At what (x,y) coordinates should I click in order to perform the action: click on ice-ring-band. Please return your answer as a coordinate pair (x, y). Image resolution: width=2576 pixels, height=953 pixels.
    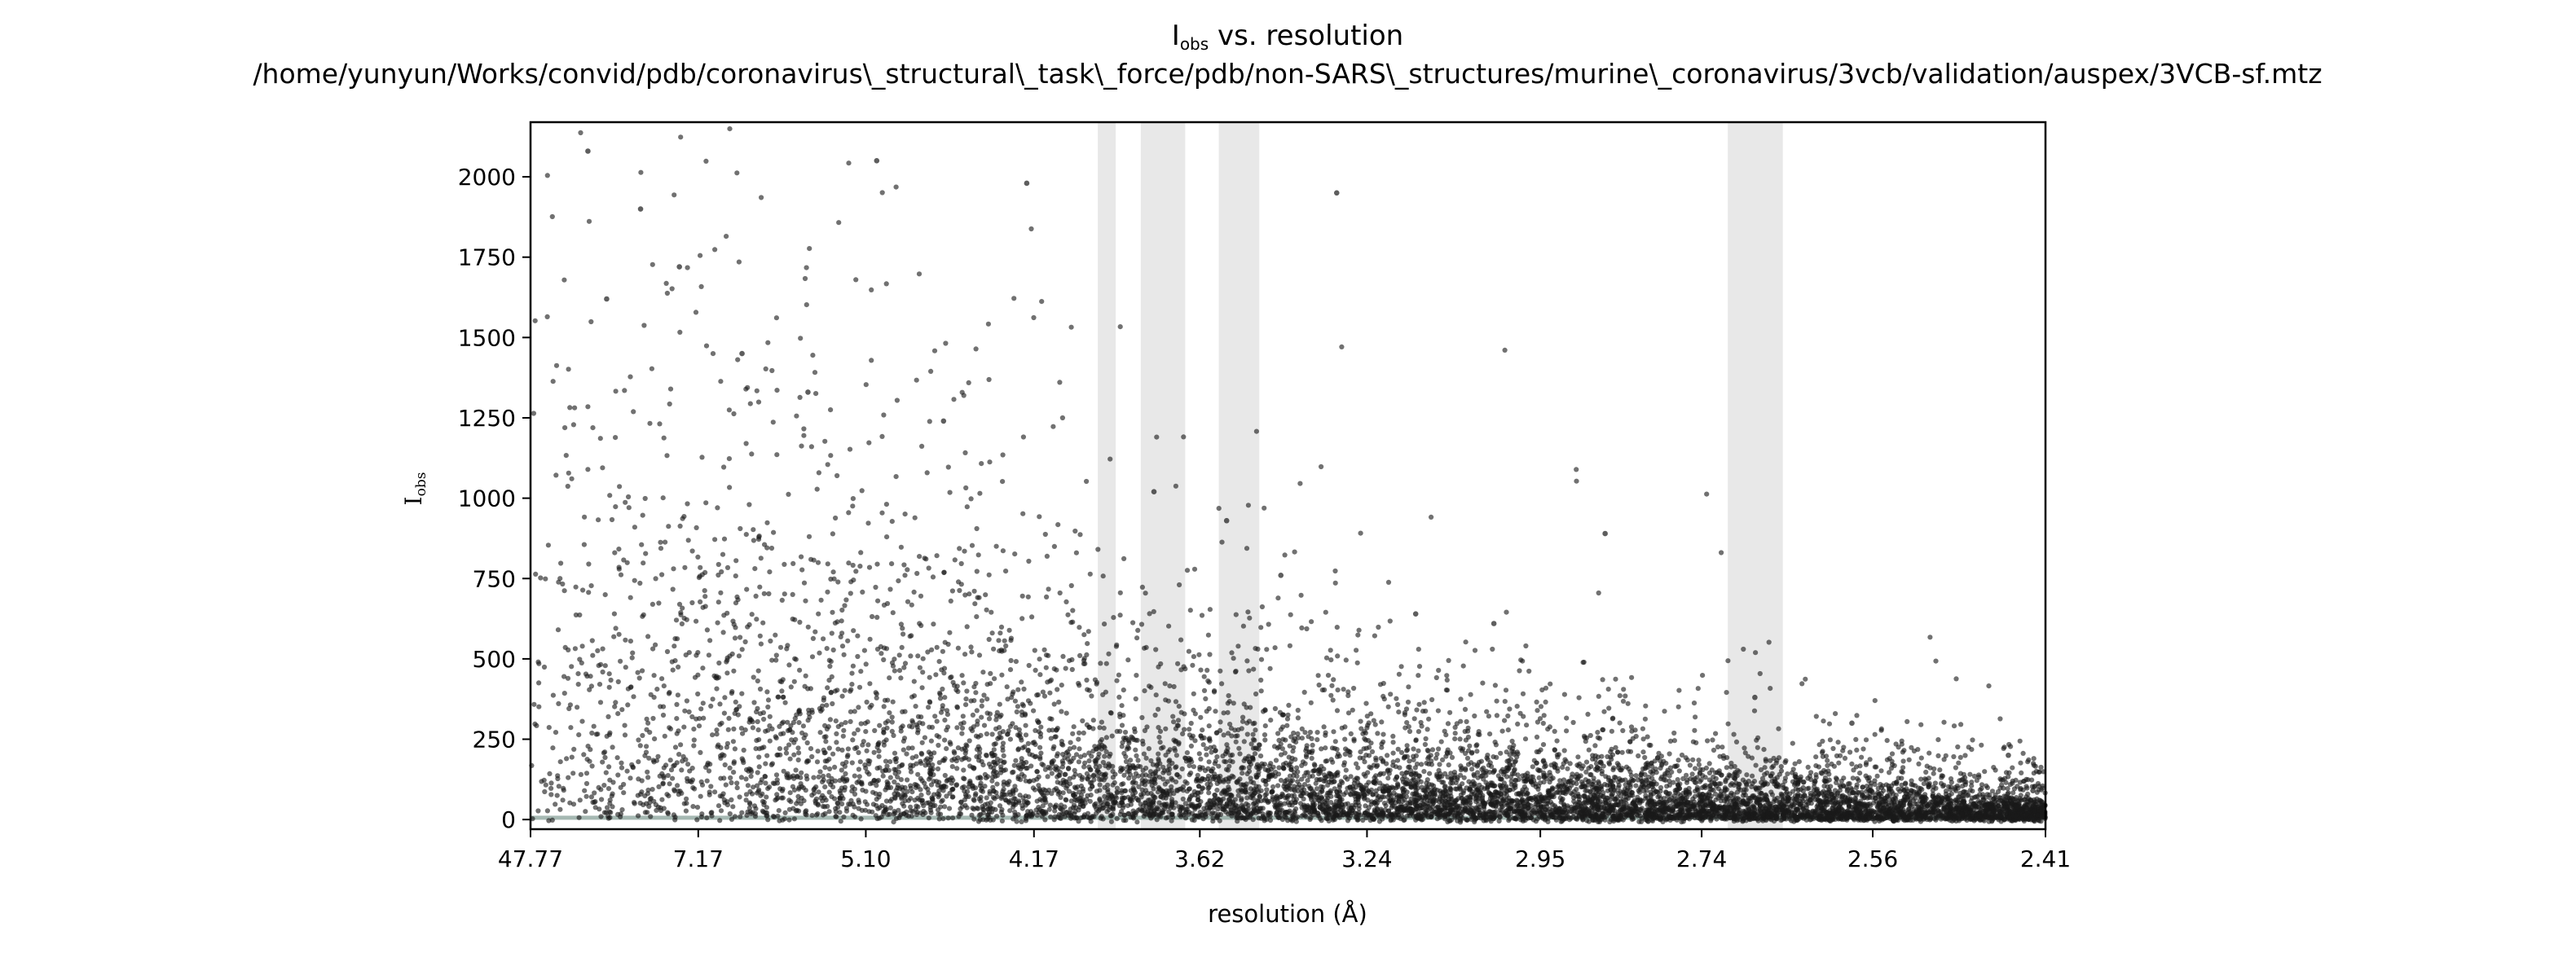
    Looking at the image, I should click on (1163, 475).